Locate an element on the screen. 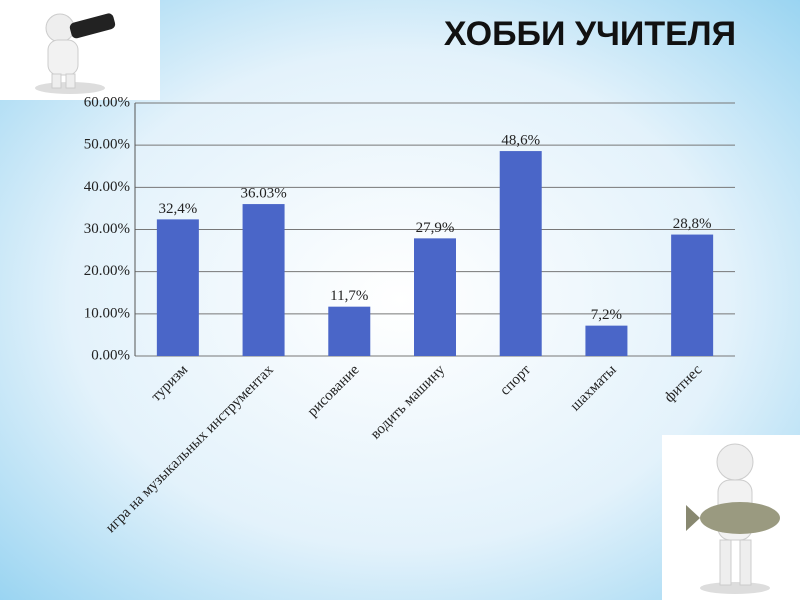  y-tick-label: 0.00% is located at coordinates (110, 355).